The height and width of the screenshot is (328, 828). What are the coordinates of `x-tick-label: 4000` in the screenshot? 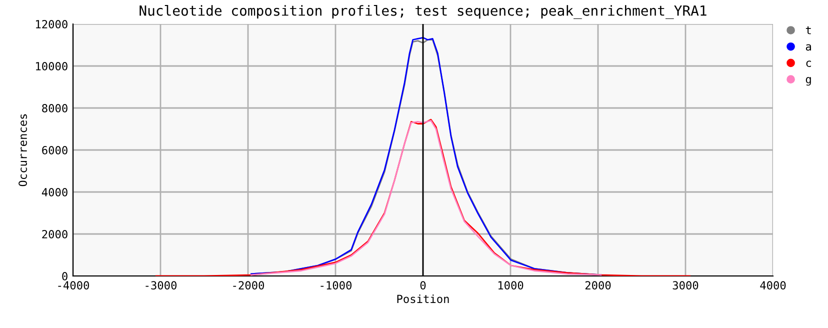 It's located at (773, 285).